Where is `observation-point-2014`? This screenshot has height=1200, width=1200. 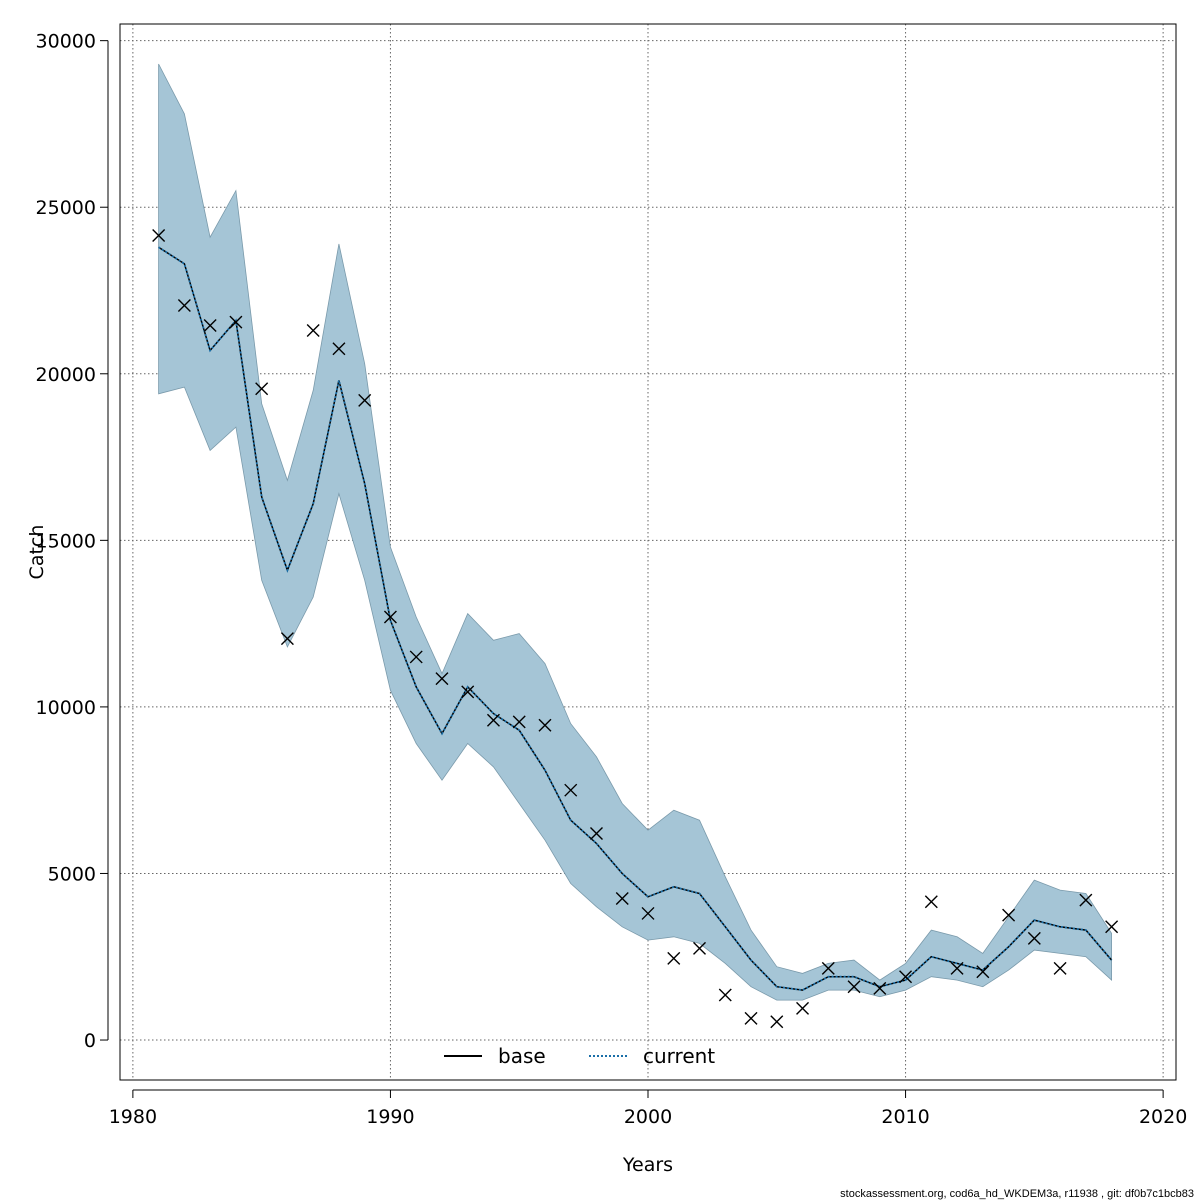 observation-point-2014 is located at coordinates (1009, 915).